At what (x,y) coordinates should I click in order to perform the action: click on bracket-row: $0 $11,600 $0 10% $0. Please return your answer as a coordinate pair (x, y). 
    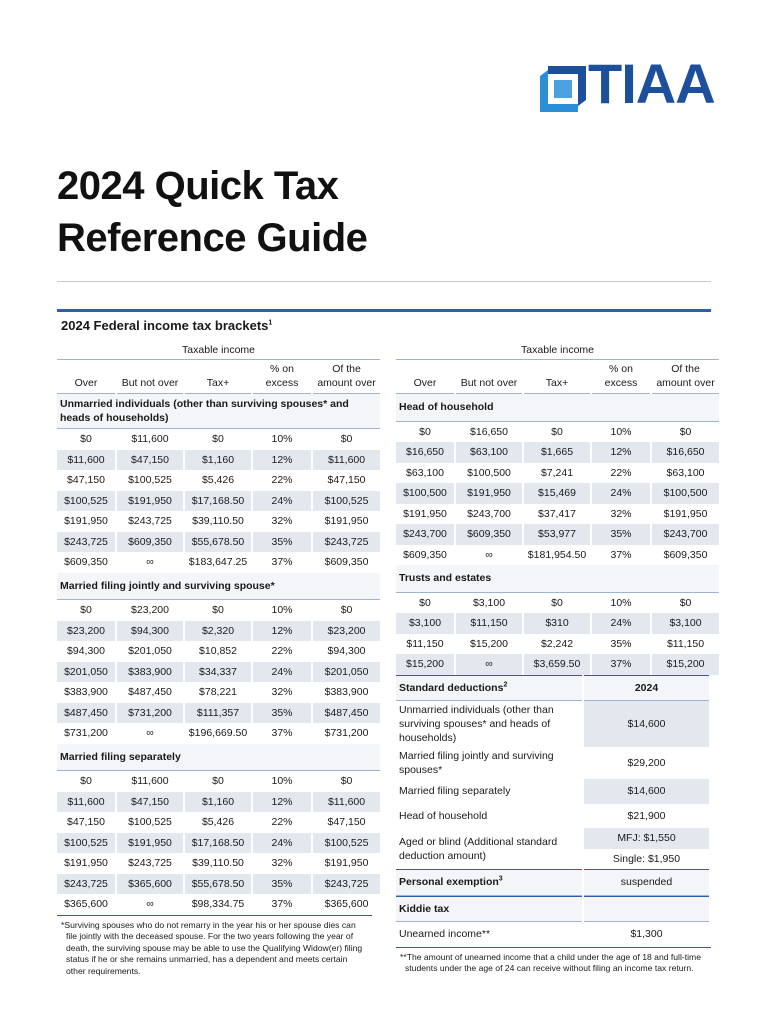
    Looking at the image, I should click on (218, 439).